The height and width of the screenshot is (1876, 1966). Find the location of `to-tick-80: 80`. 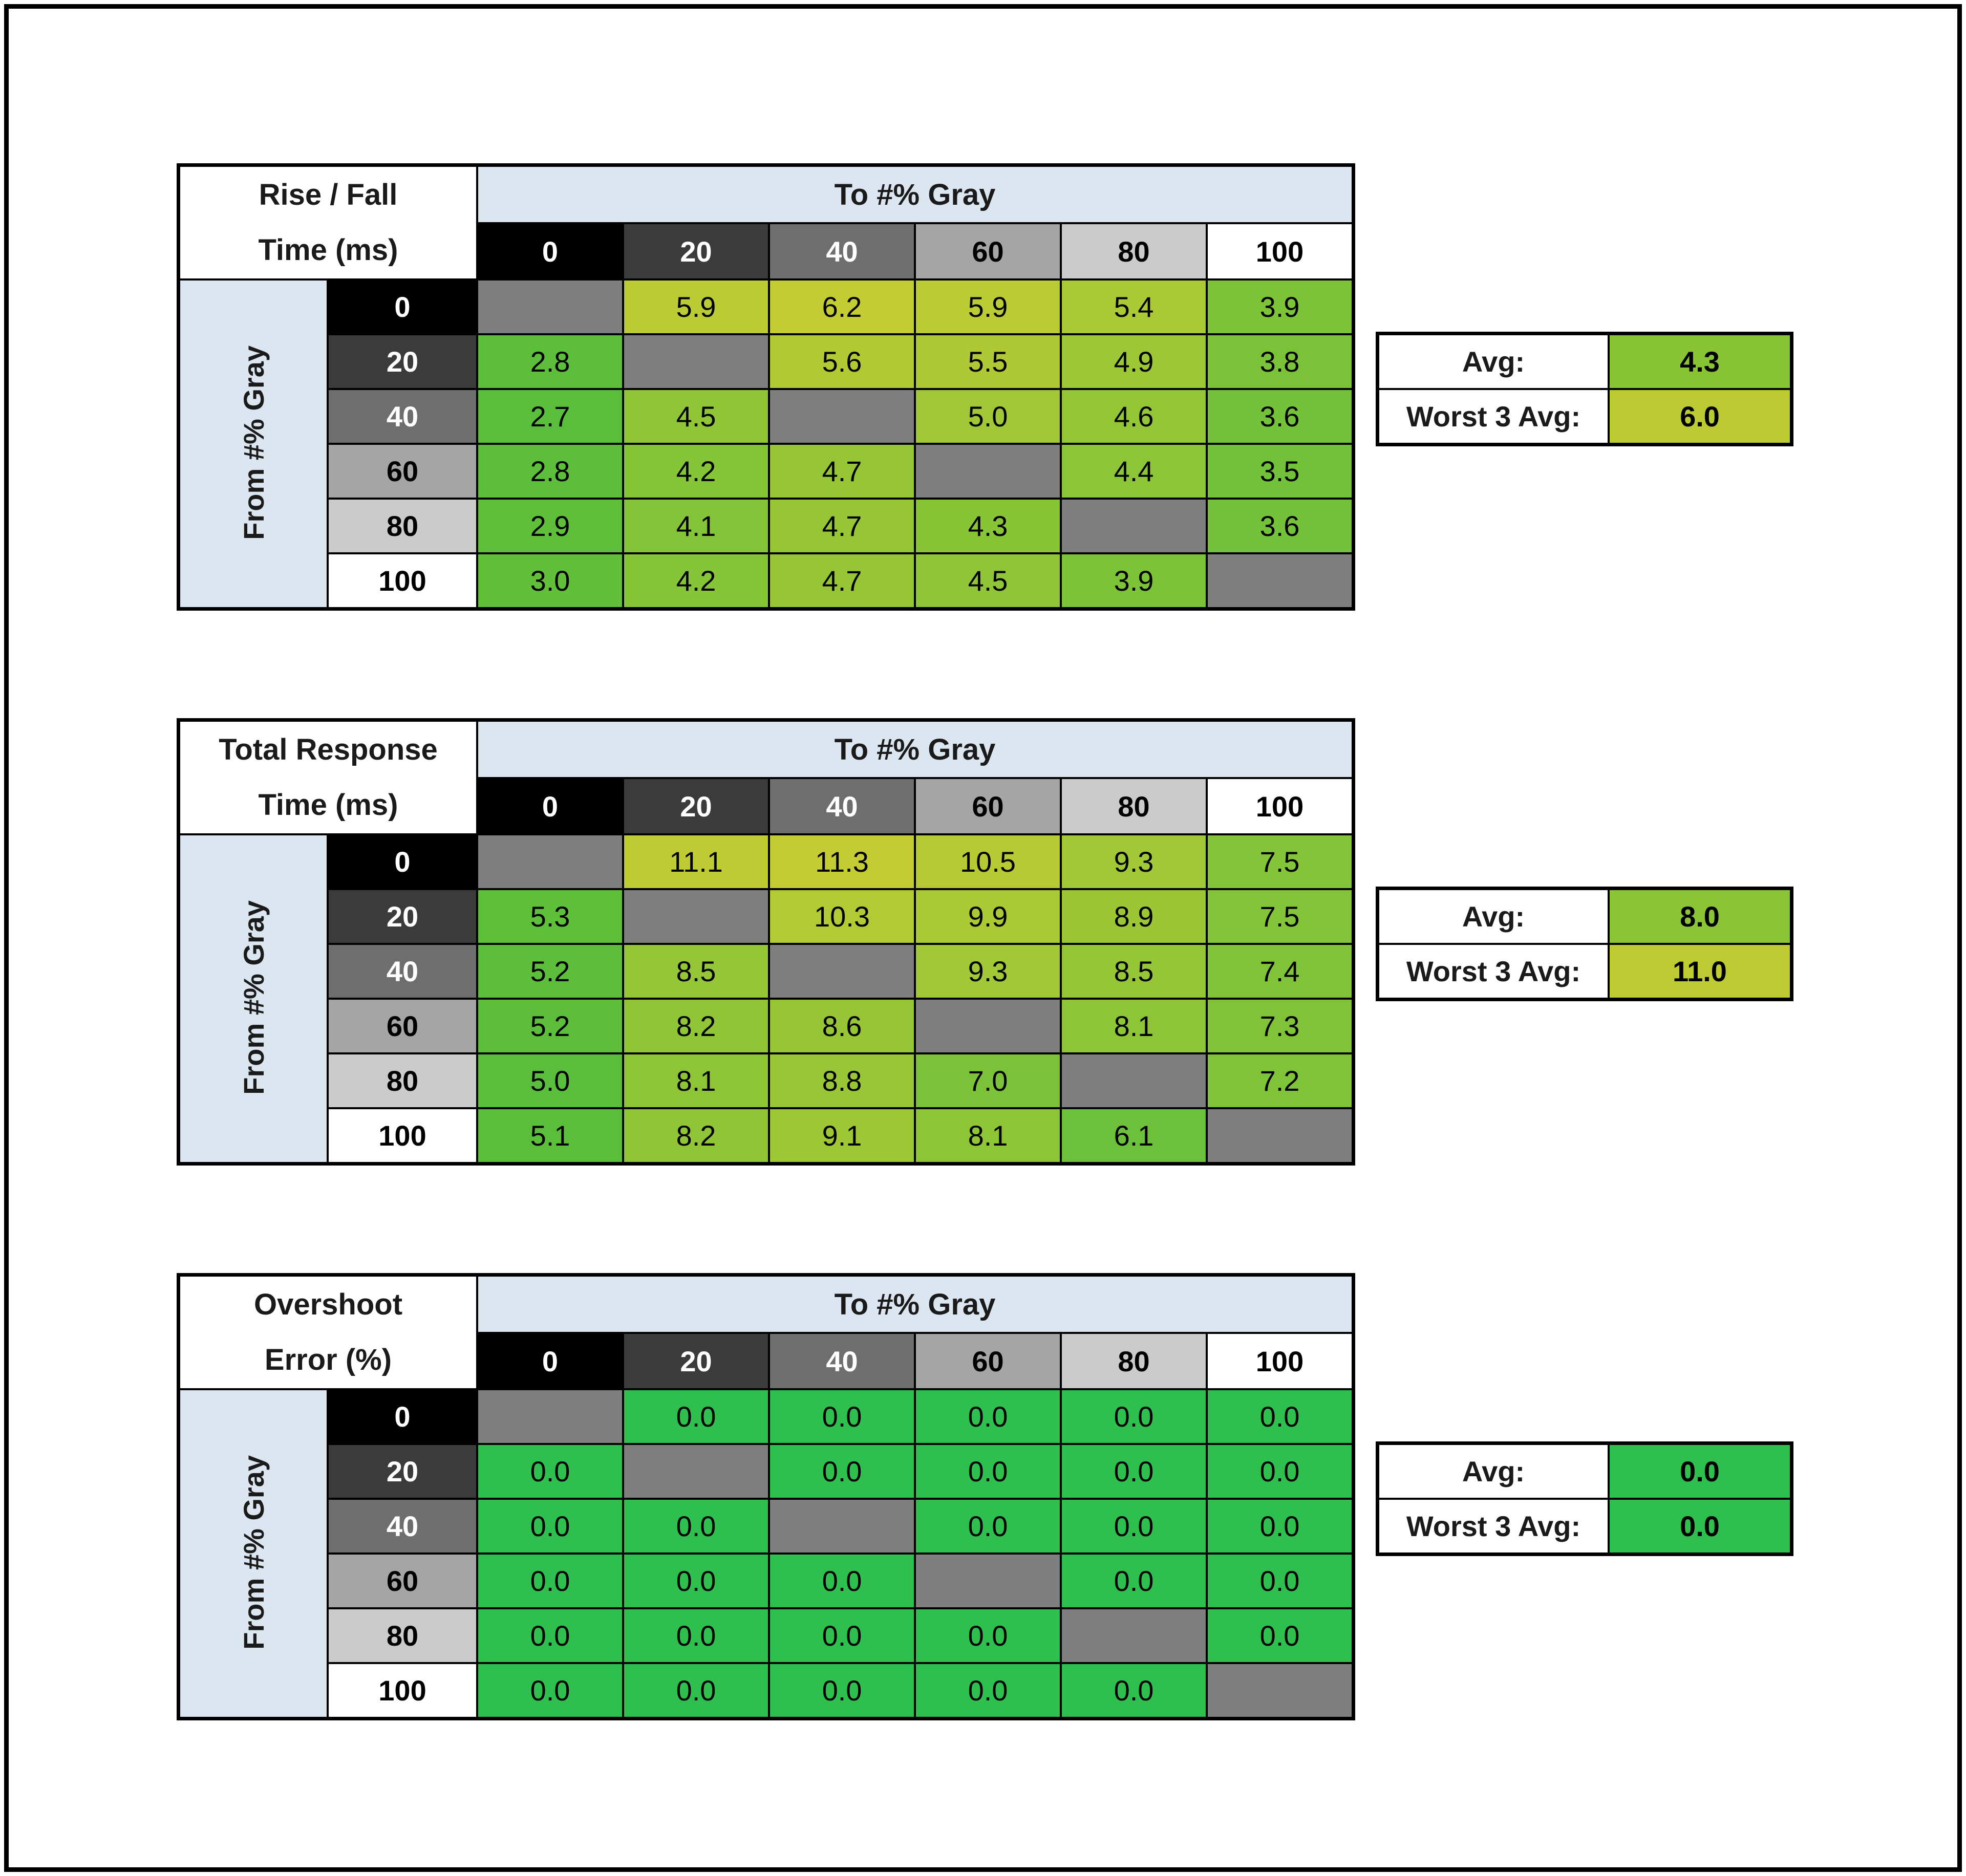

to-tick-80: 80 is located at coordinates (1134, 251).